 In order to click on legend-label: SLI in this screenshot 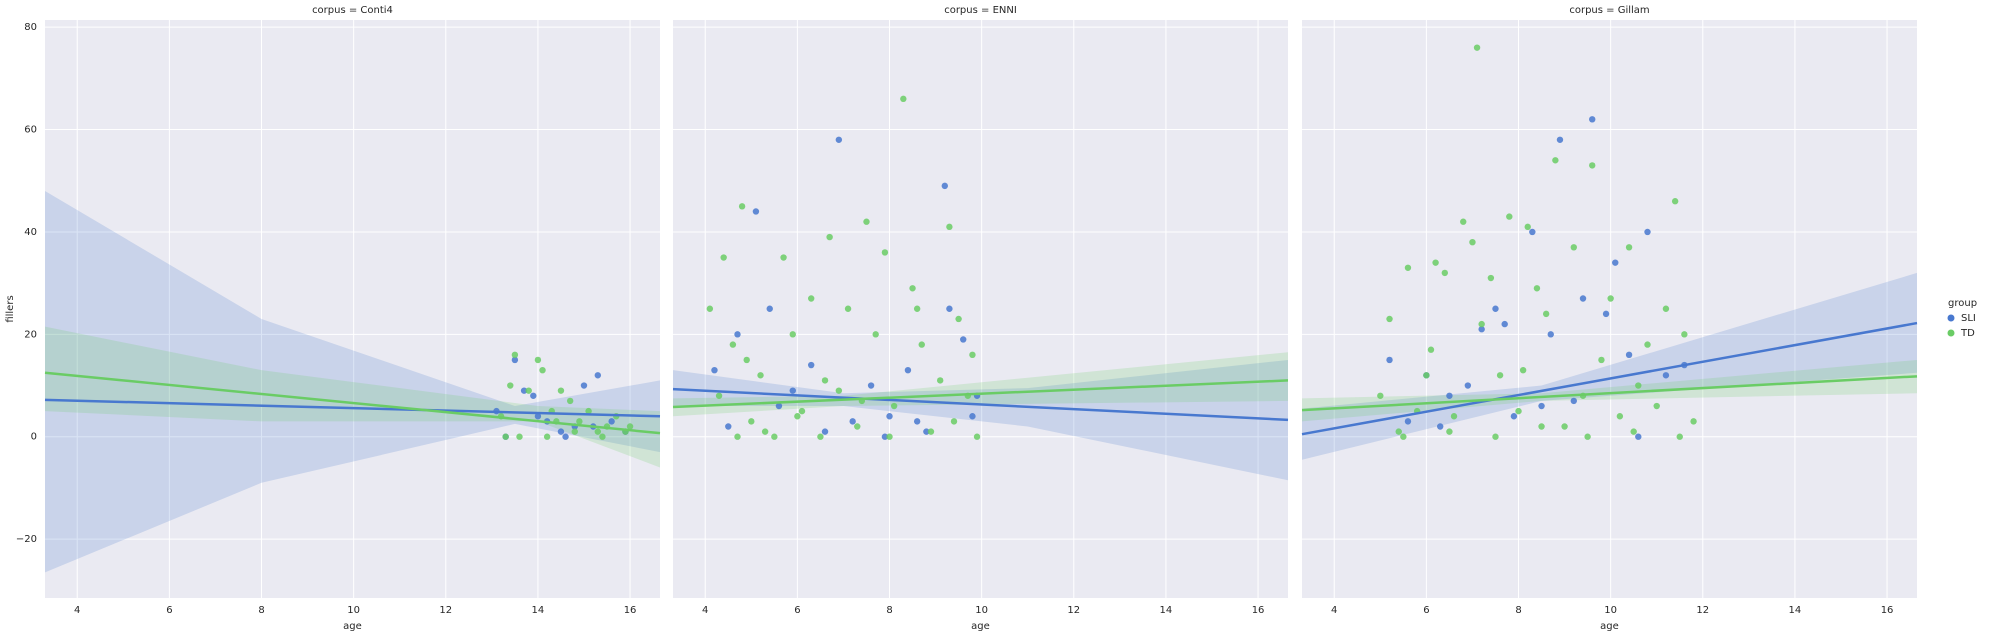, I will do `click(1968, 318)`.